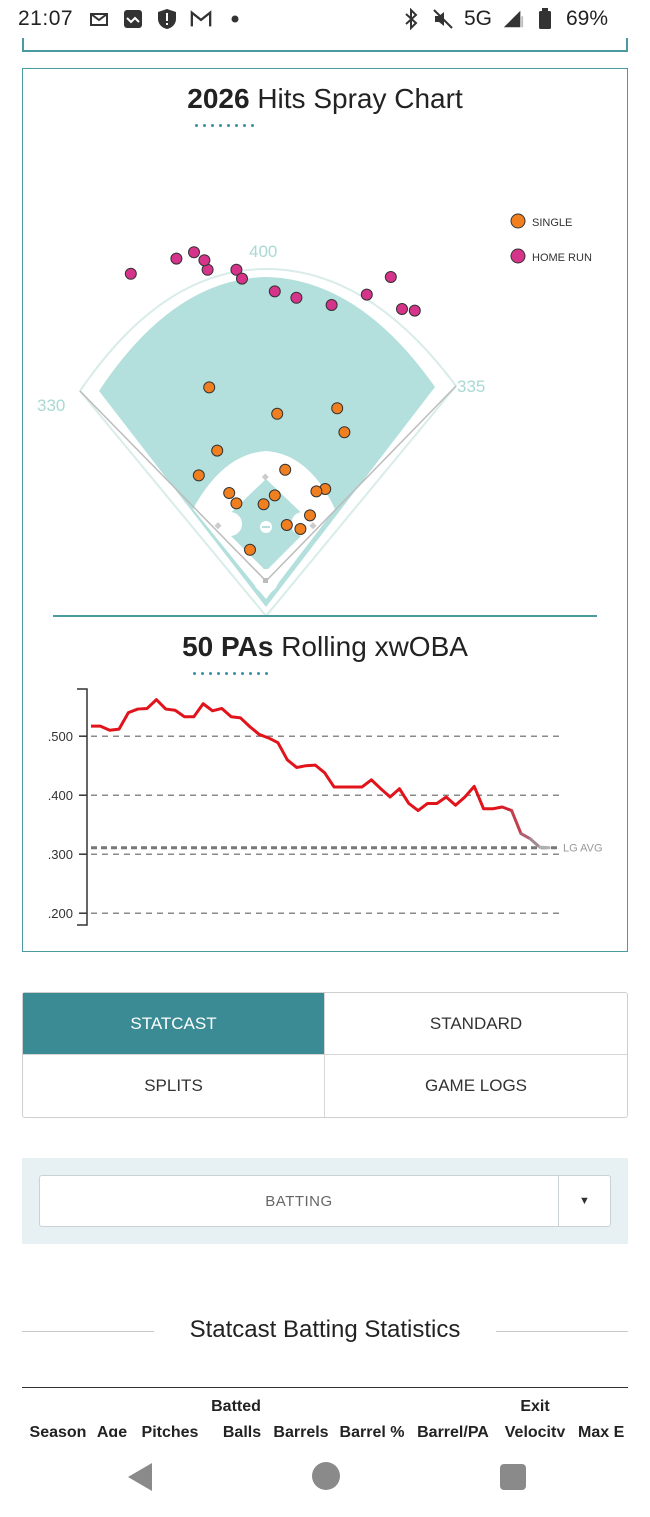 This screenshot has width=650, height=1517. I want to click on spray-chart-title: 2026 Hits Spray Chart, so click(325, 99).